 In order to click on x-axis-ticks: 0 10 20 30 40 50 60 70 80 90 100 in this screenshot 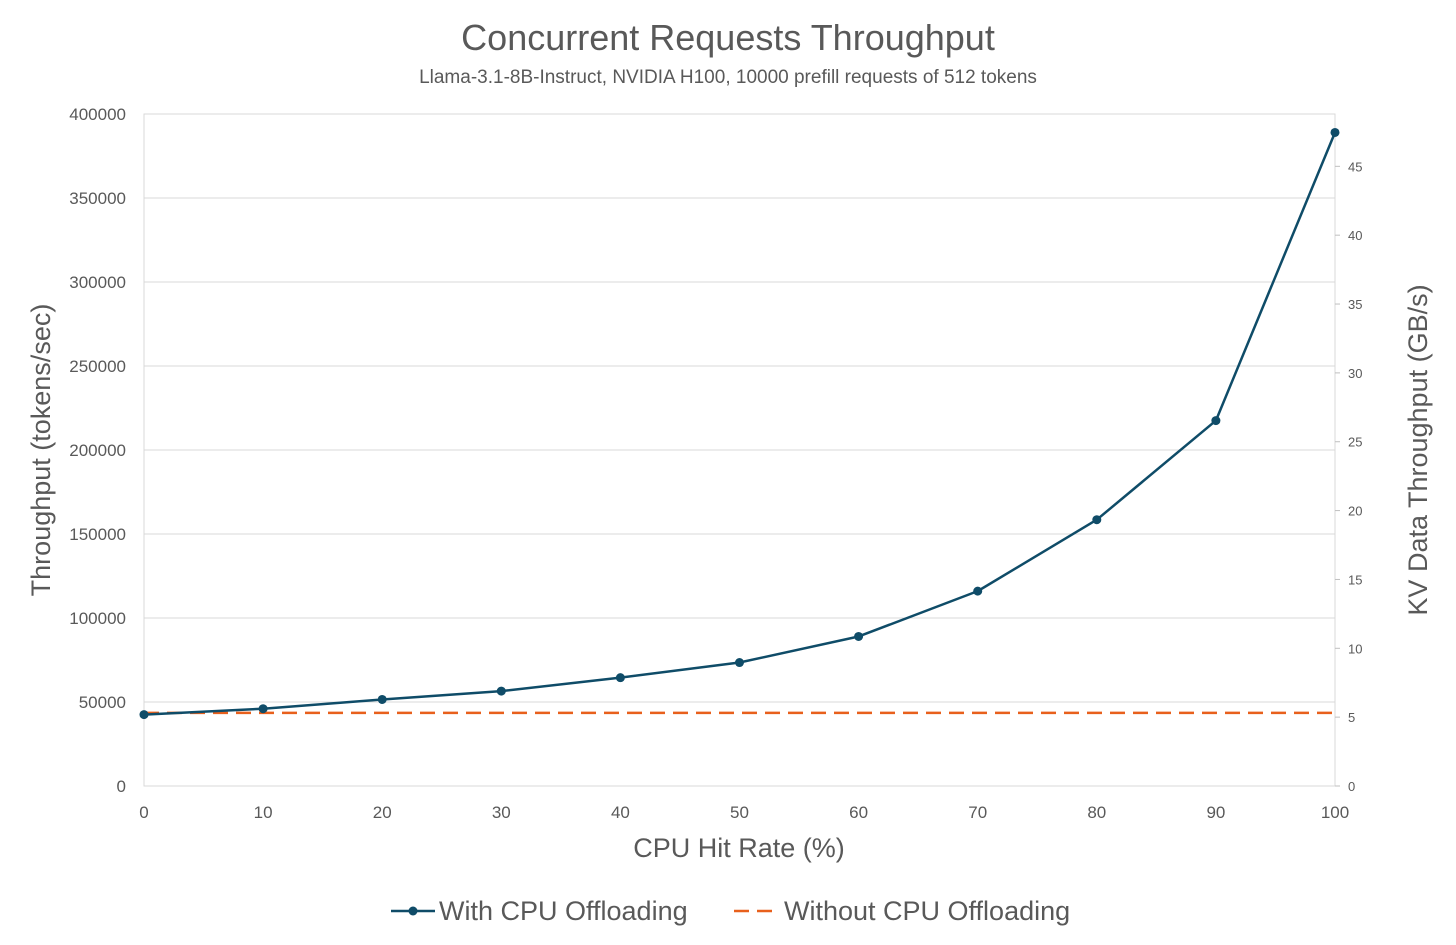, I will do `click(744, 812)`.